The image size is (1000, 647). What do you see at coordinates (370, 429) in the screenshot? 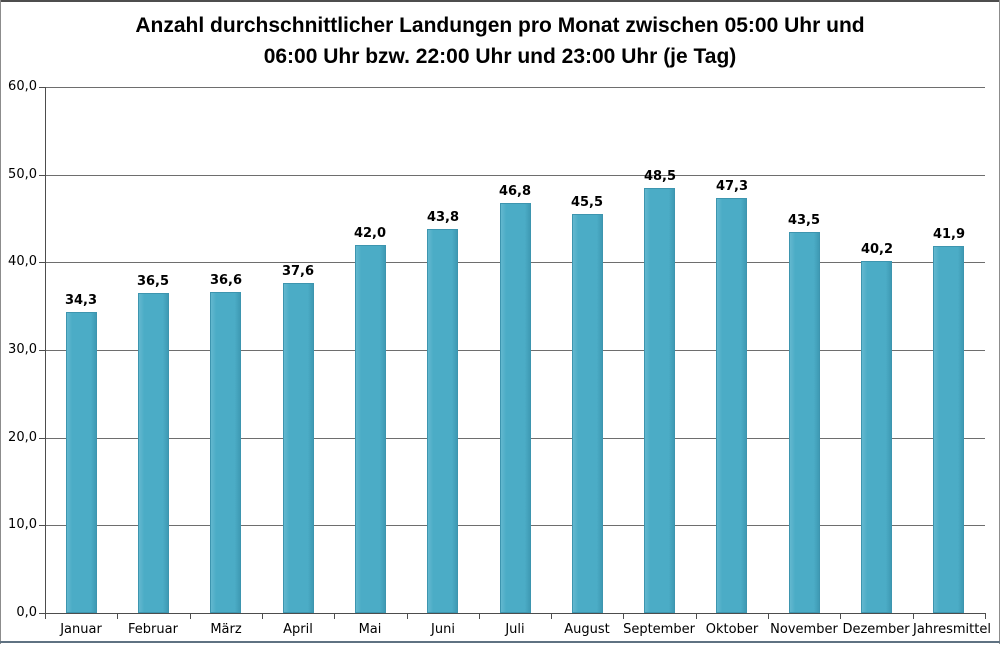
I see `bar-mai` at bounding box center [370, 429].